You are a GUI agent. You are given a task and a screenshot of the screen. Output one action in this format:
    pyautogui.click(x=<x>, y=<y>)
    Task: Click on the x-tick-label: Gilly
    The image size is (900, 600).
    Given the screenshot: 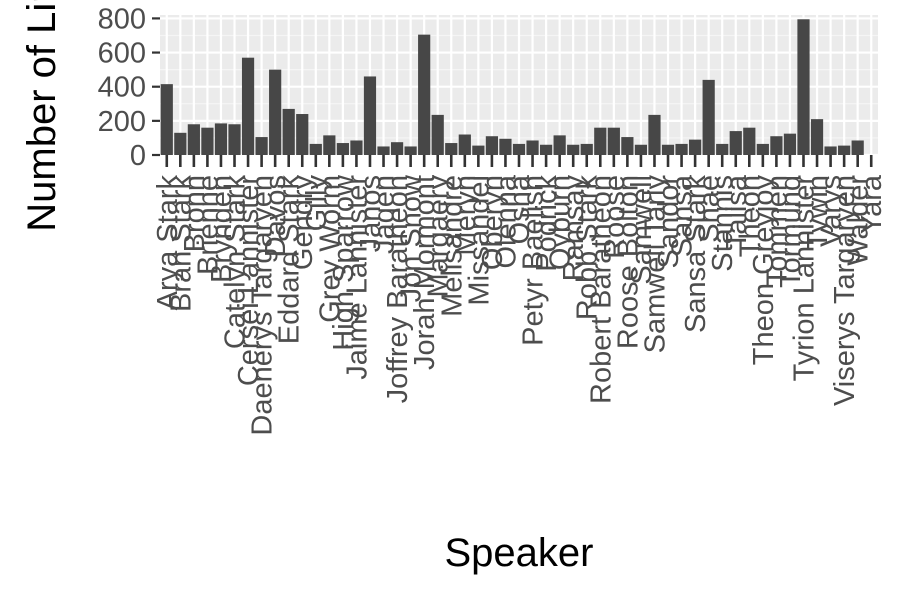 What is the action you would take?
    pyautogui.click(x=317, y=203)
    